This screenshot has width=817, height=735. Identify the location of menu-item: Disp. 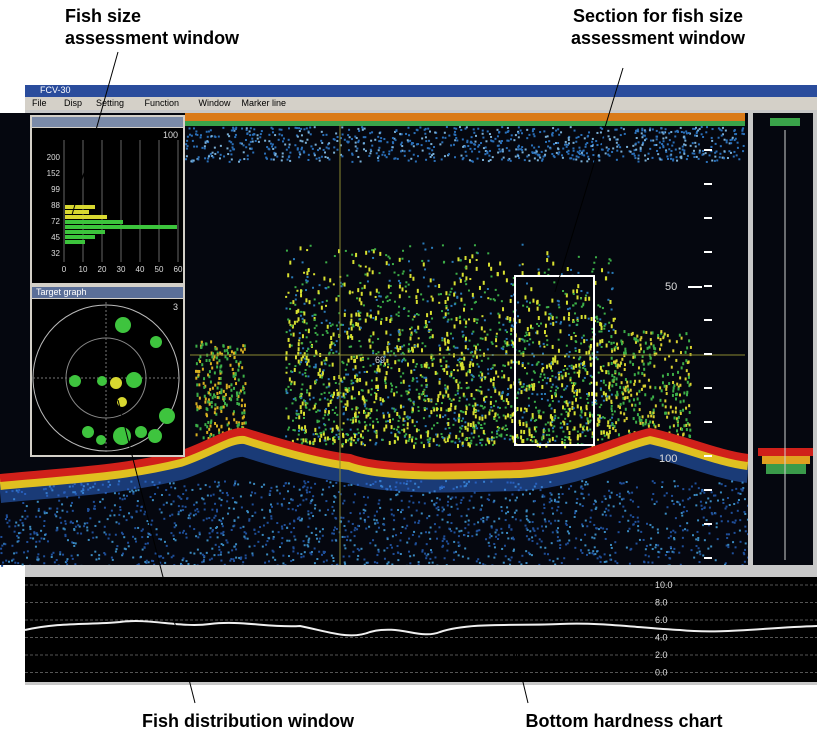
(73, 103).